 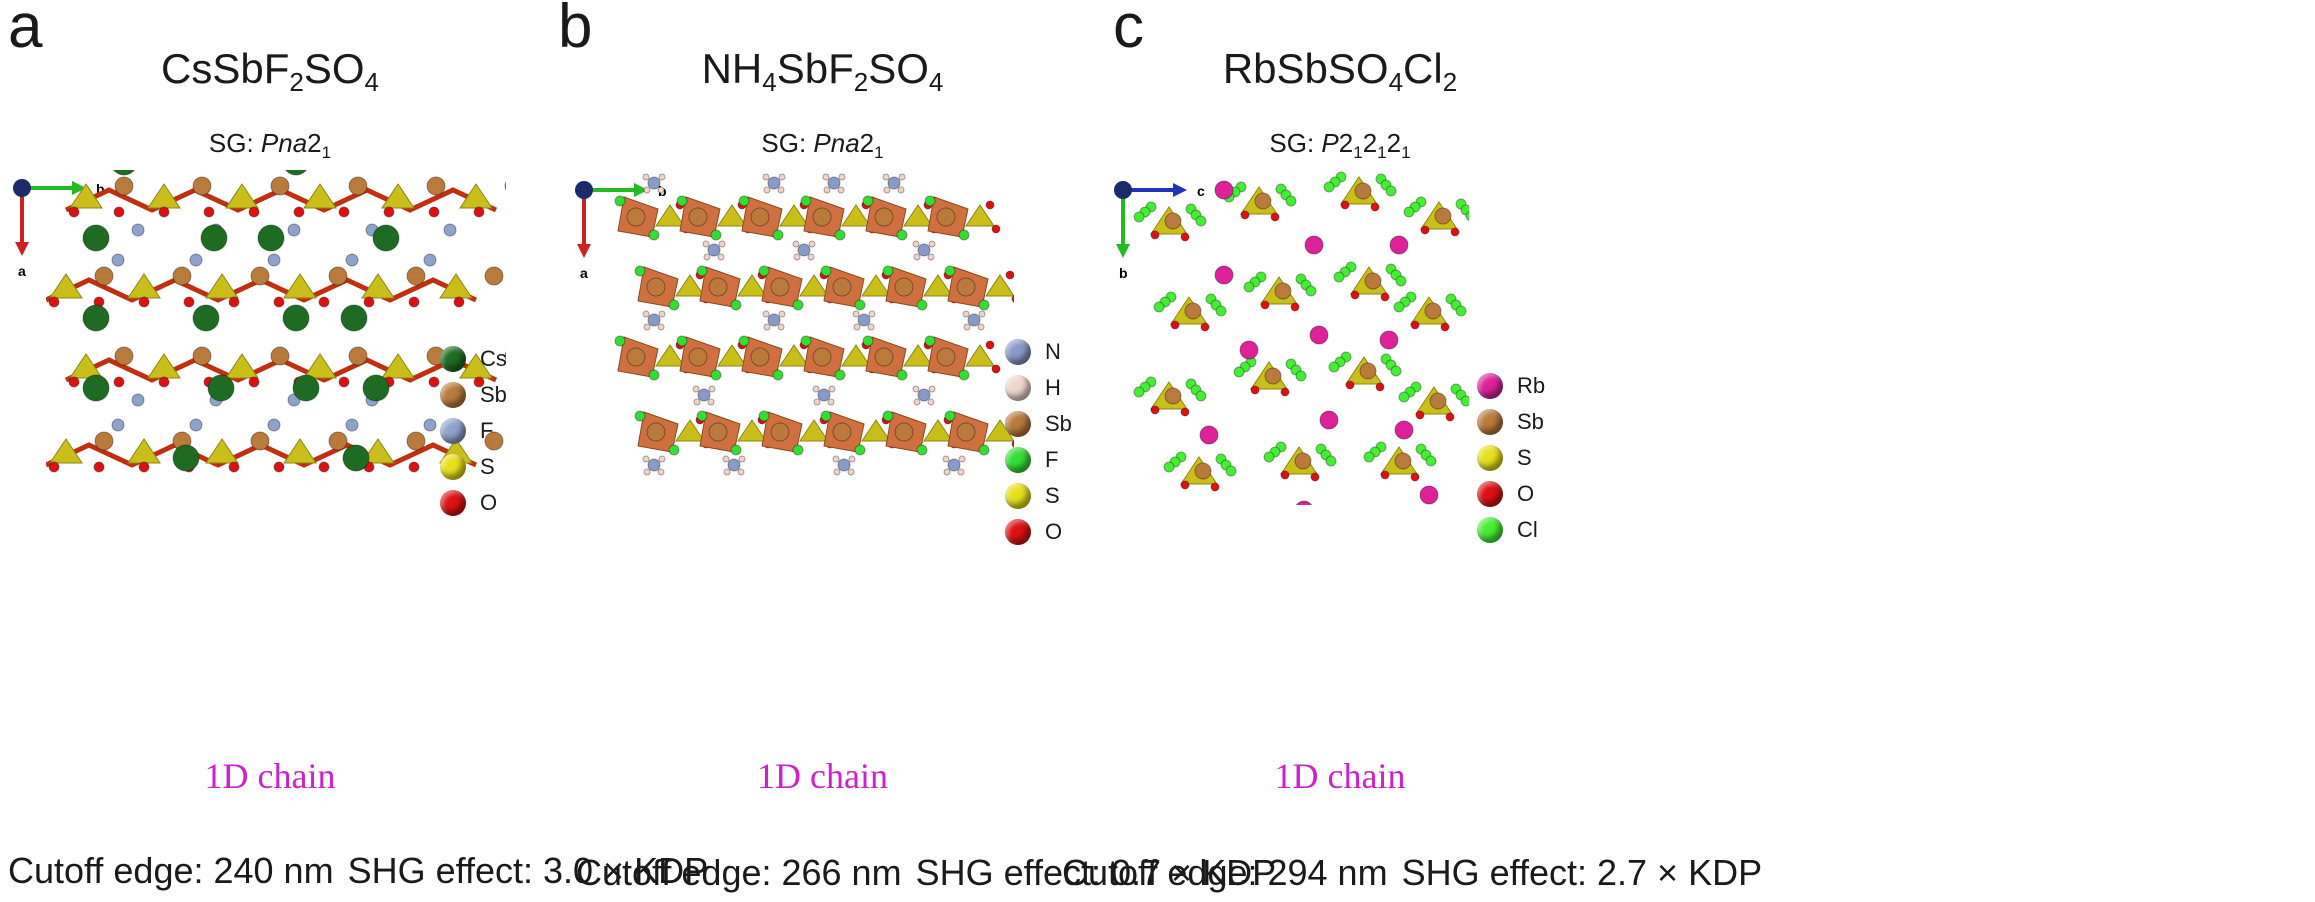 What do you see at coordinates (1511, 530) in the screenshot?
I see `legend-item: Cl` at bounding box center [1511, 530].